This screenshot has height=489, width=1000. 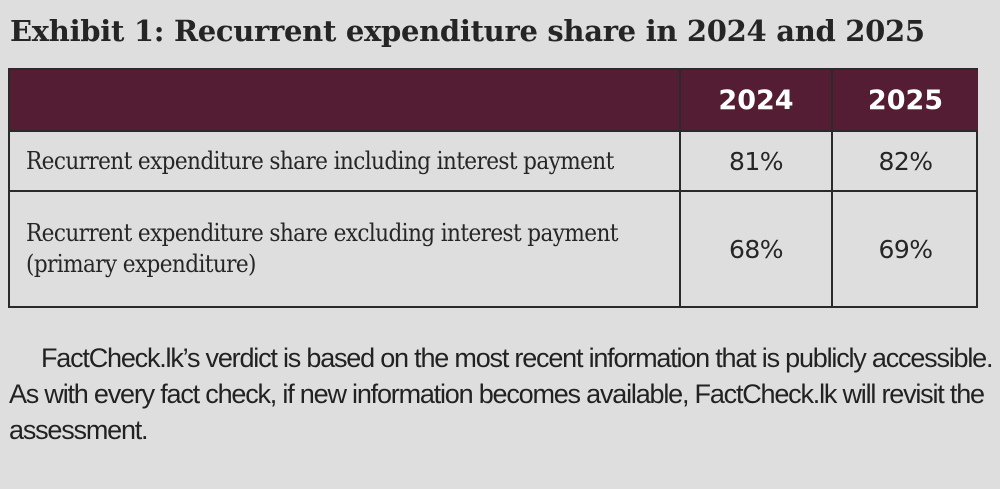 I want to click on cell-2025: 82%, so click(x=904, y=160).